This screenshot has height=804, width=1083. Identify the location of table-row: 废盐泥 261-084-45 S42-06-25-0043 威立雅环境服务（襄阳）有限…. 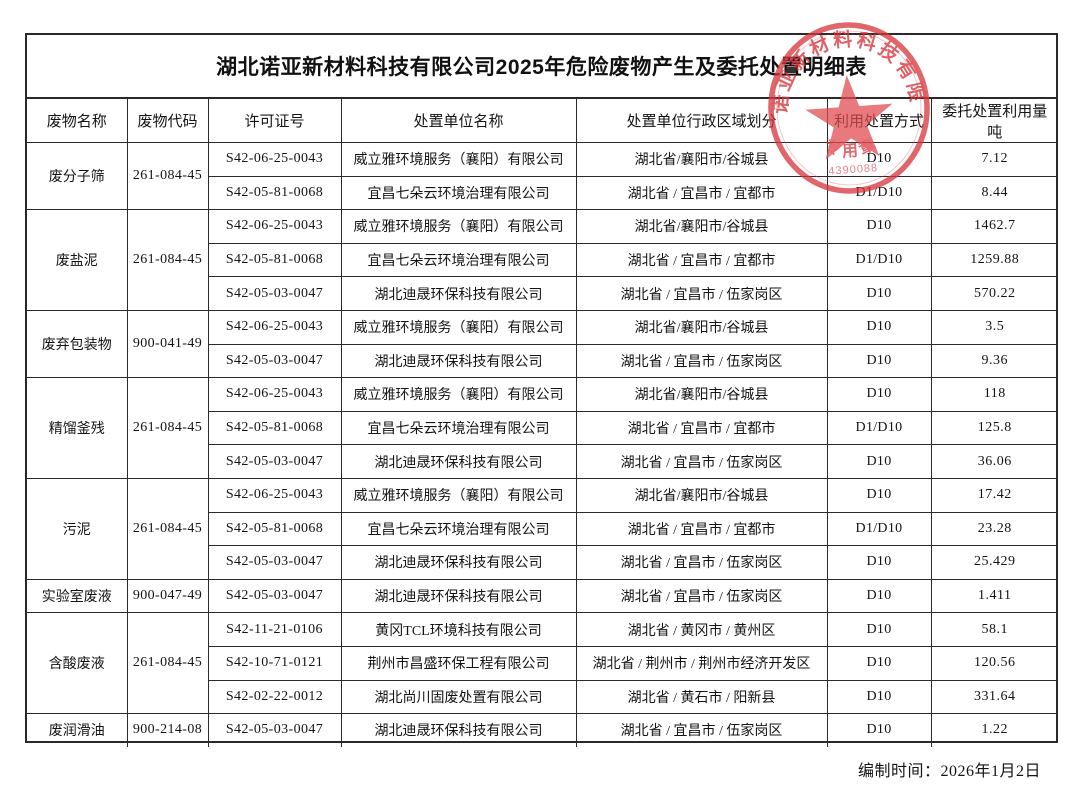
(542, 260).